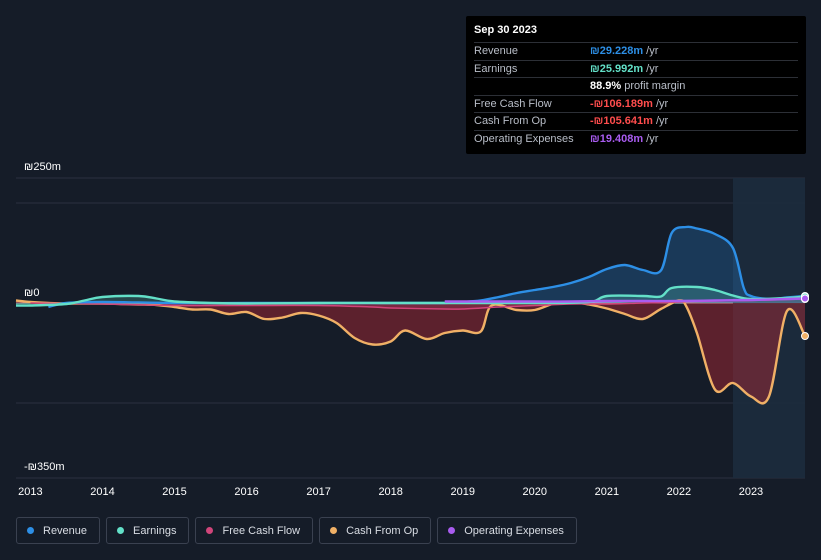  Describe the element at coordinates (44, 467) in the screenshot. I see `y-axis-bottom-label: -₪350m` at that location.